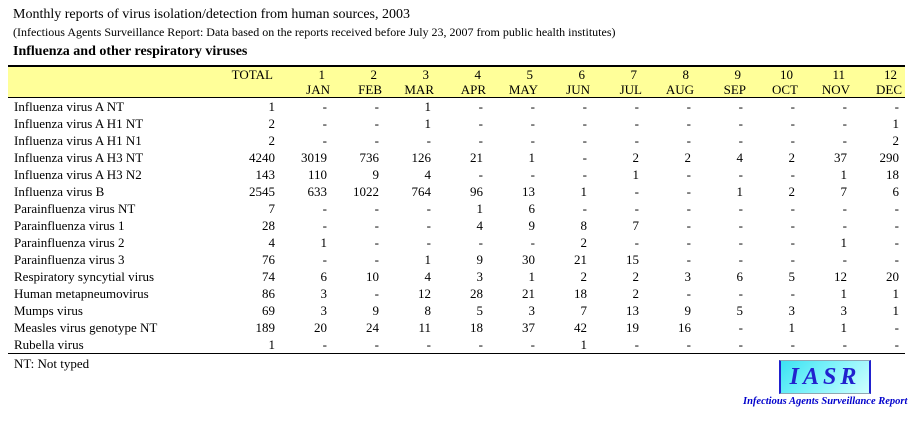  Describe the element at coordinates (265, 327) in the screenshot. I see `total-value: 189` at that location.